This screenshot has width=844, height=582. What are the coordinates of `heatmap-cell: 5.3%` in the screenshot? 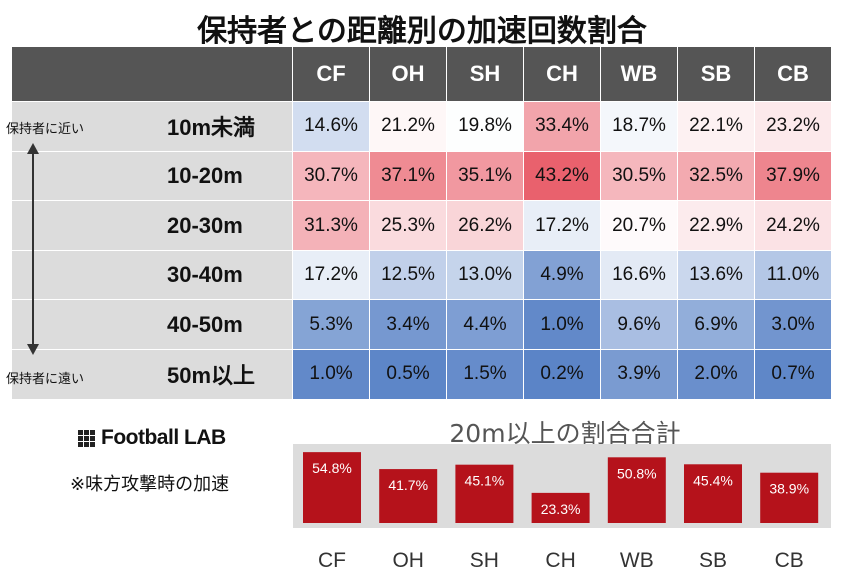 It's located at (331, 325).